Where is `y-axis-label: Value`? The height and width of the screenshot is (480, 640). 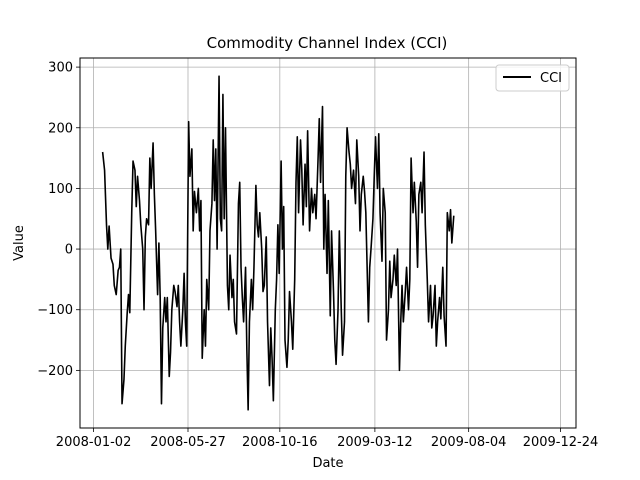 y-axis-label: Value is located at coordinates (19, 243).